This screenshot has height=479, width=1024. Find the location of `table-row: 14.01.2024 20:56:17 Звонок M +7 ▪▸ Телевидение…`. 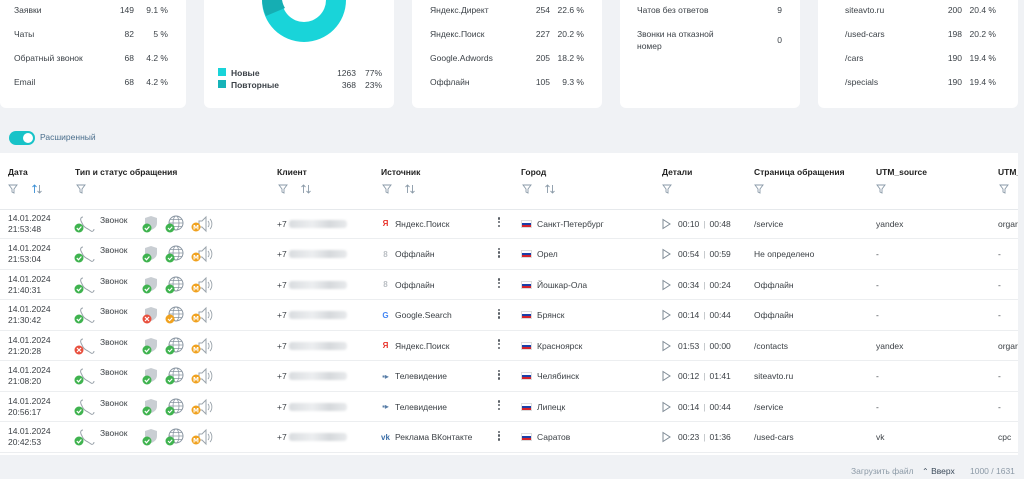

table-row: 14.01.2024 20:56:17 Звонок M +7 ▪▸ Телевидение… is located at coordinates (509, 406).